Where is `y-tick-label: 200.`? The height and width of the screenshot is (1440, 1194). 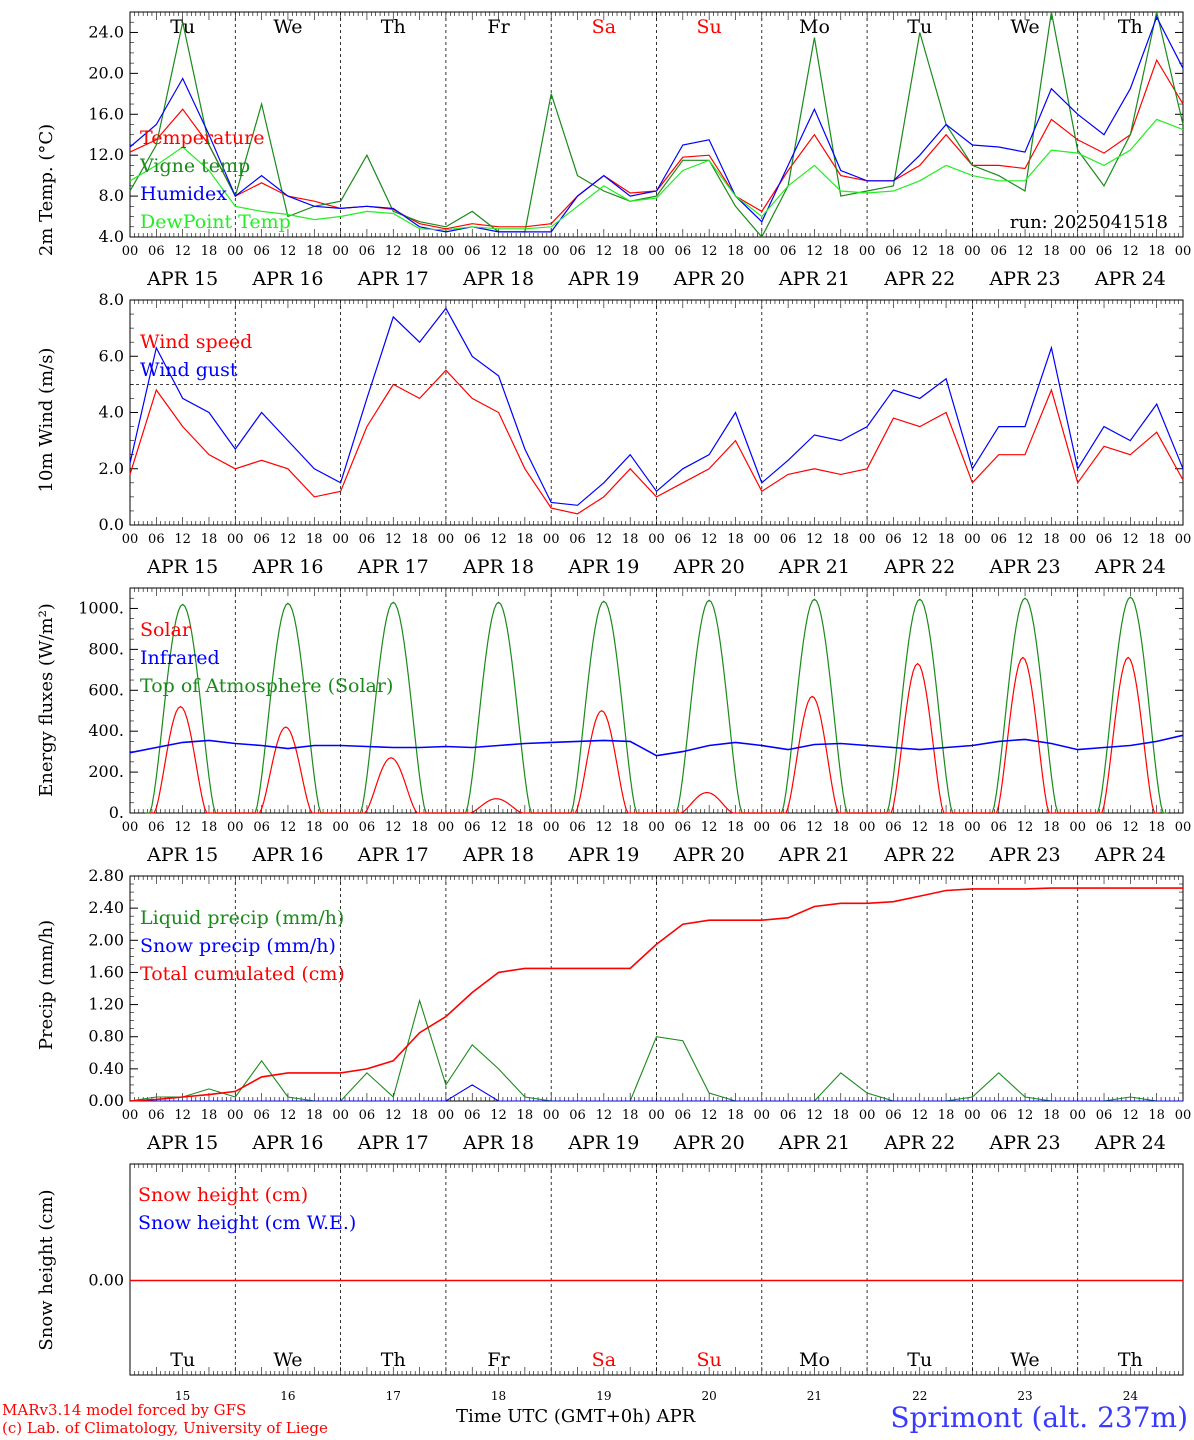
y-tick-label: 200. is located at coordinates (106, 771).